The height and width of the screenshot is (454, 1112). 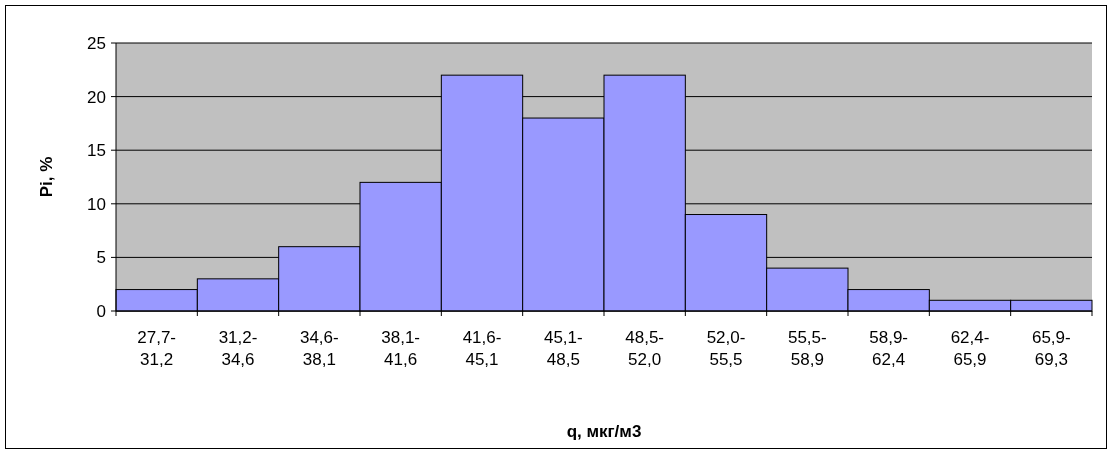 What do you see at coordinates (319, 348) in the screenshot?
I see `x-tick-label: 34,6-38,1` at bounding box center [319, 348].